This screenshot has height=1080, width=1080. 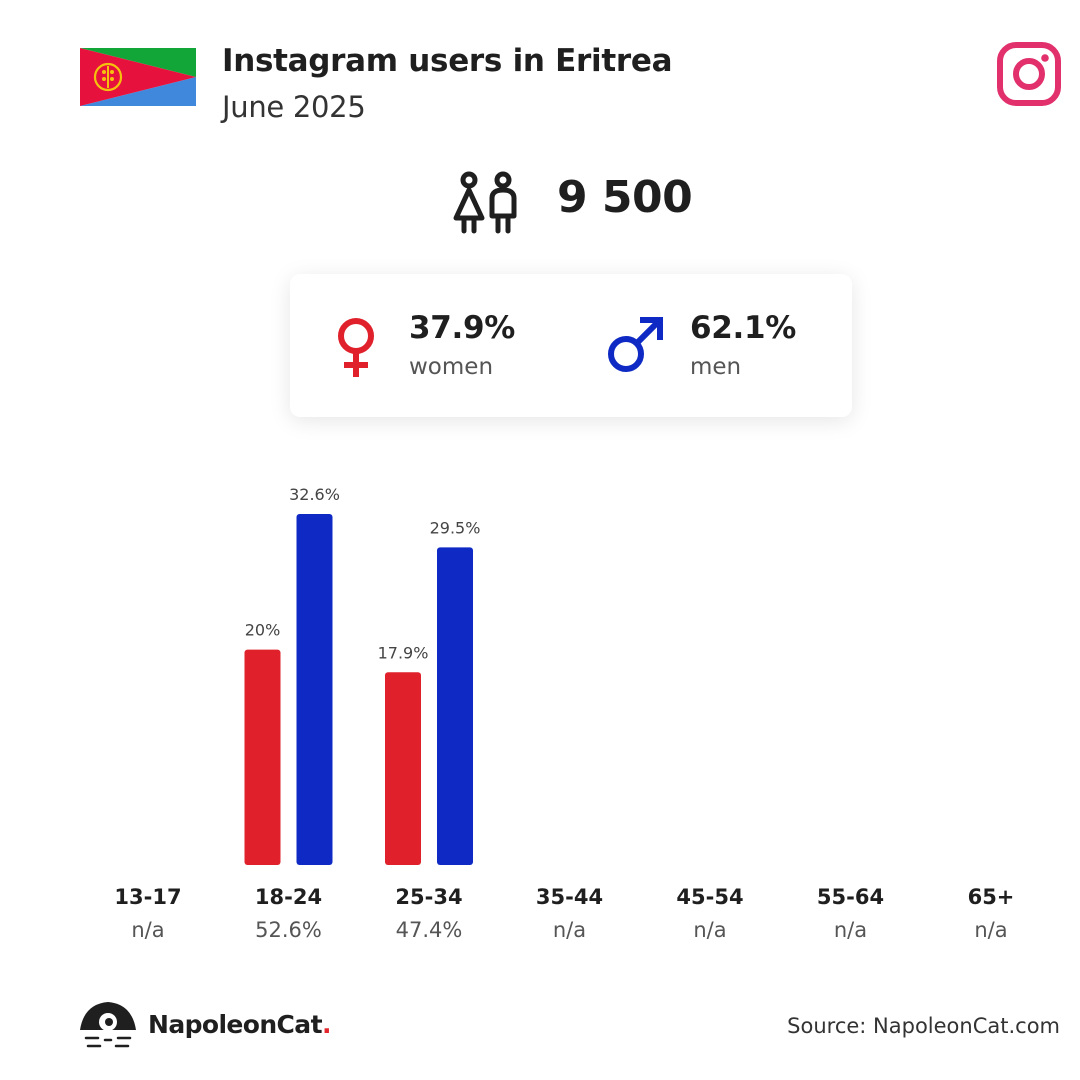 I want to click on page-title: Instagram users in Eritrea, so click(x=447, y=61).